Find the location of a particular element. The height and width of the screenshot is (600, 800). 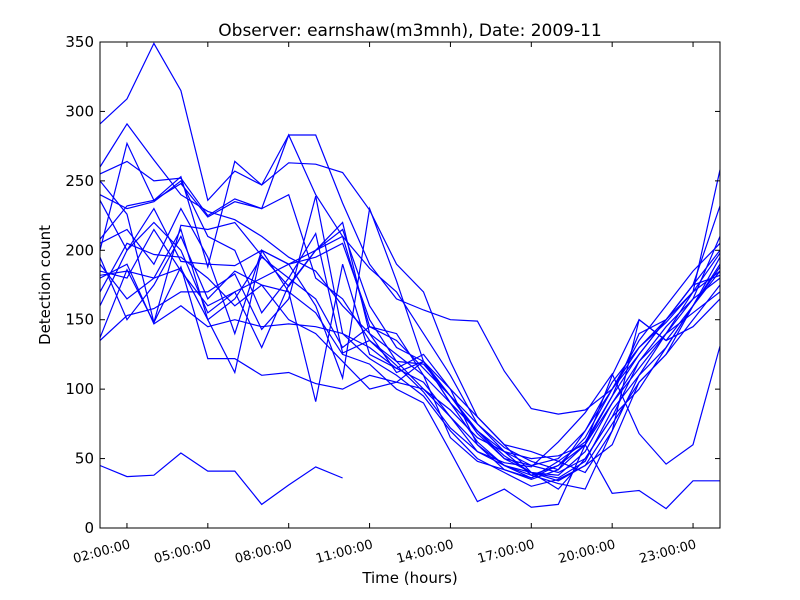

y-axis-label: Detection count is located at coordinates (45, 285).